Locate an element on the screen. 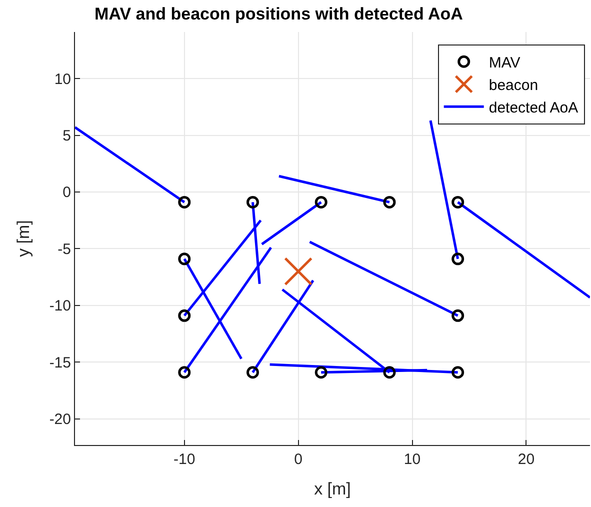  y-tick-label: 0 is located at coordinates (66, 193).